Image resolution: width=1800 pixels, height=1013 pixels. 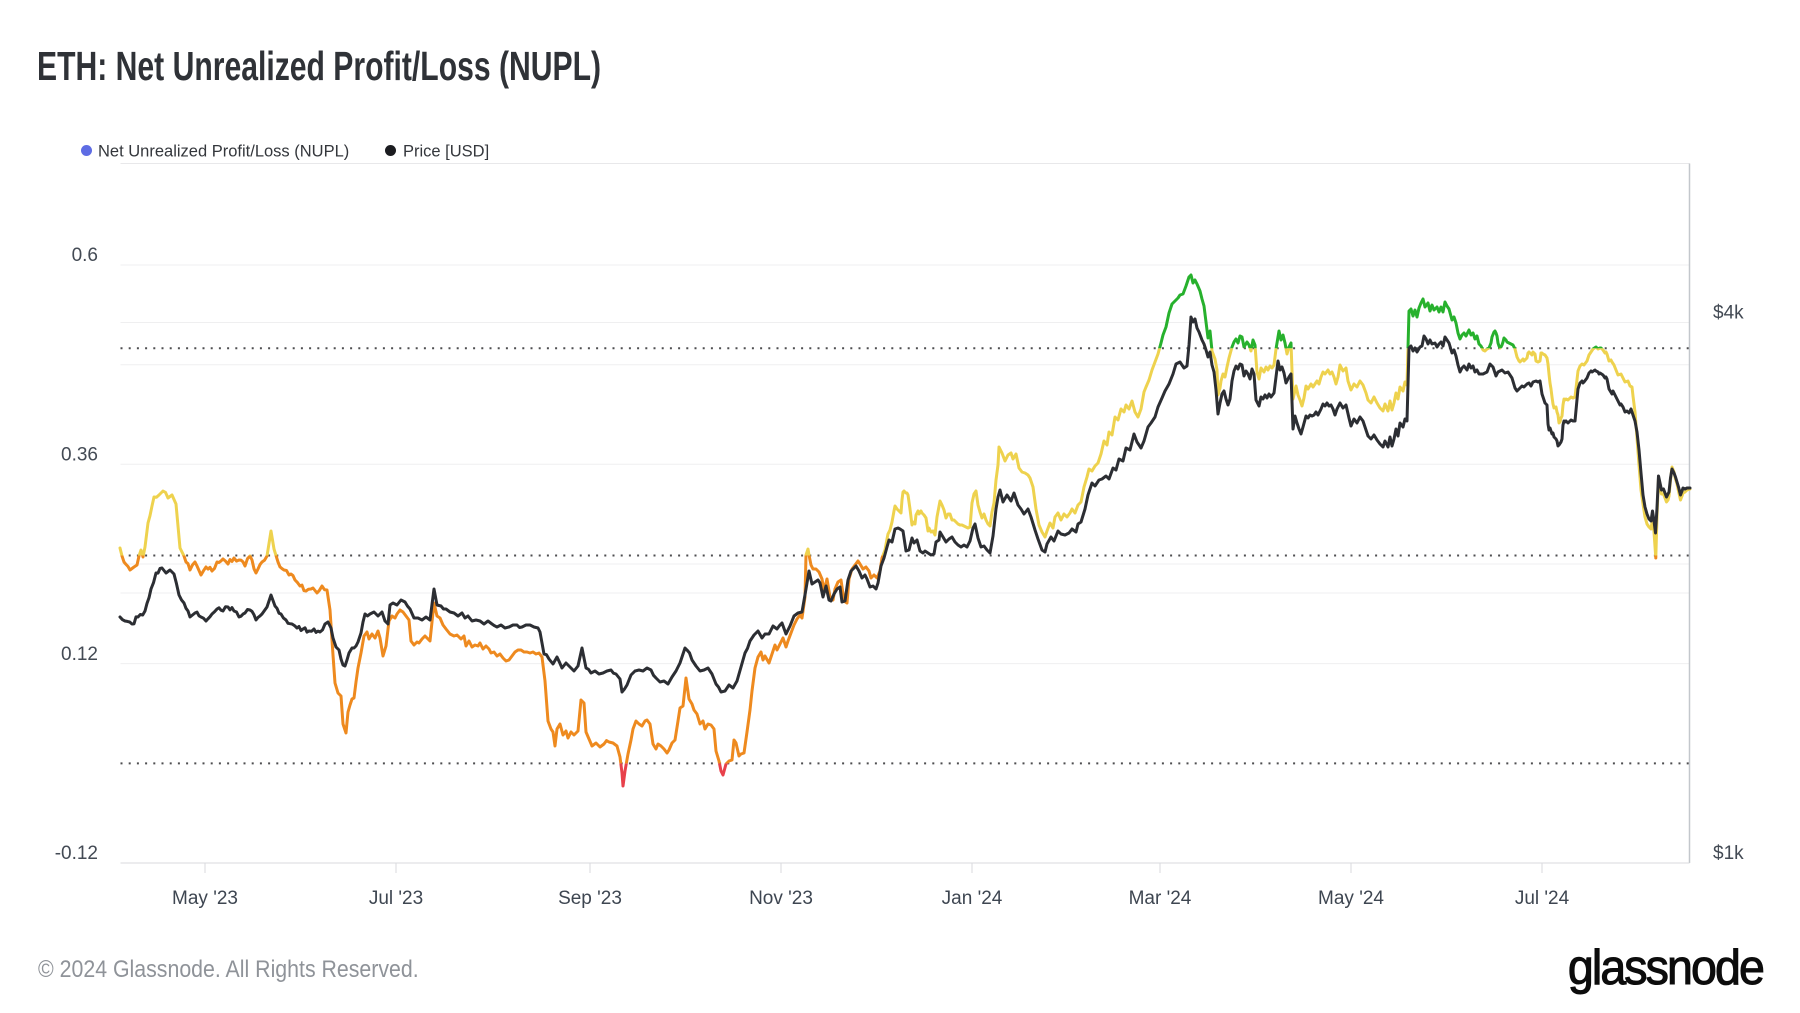 What do you see at coordinates (1728, 853) in the screenshot?
I see `svg-text: $1k` at bounding box center [1728, 853].